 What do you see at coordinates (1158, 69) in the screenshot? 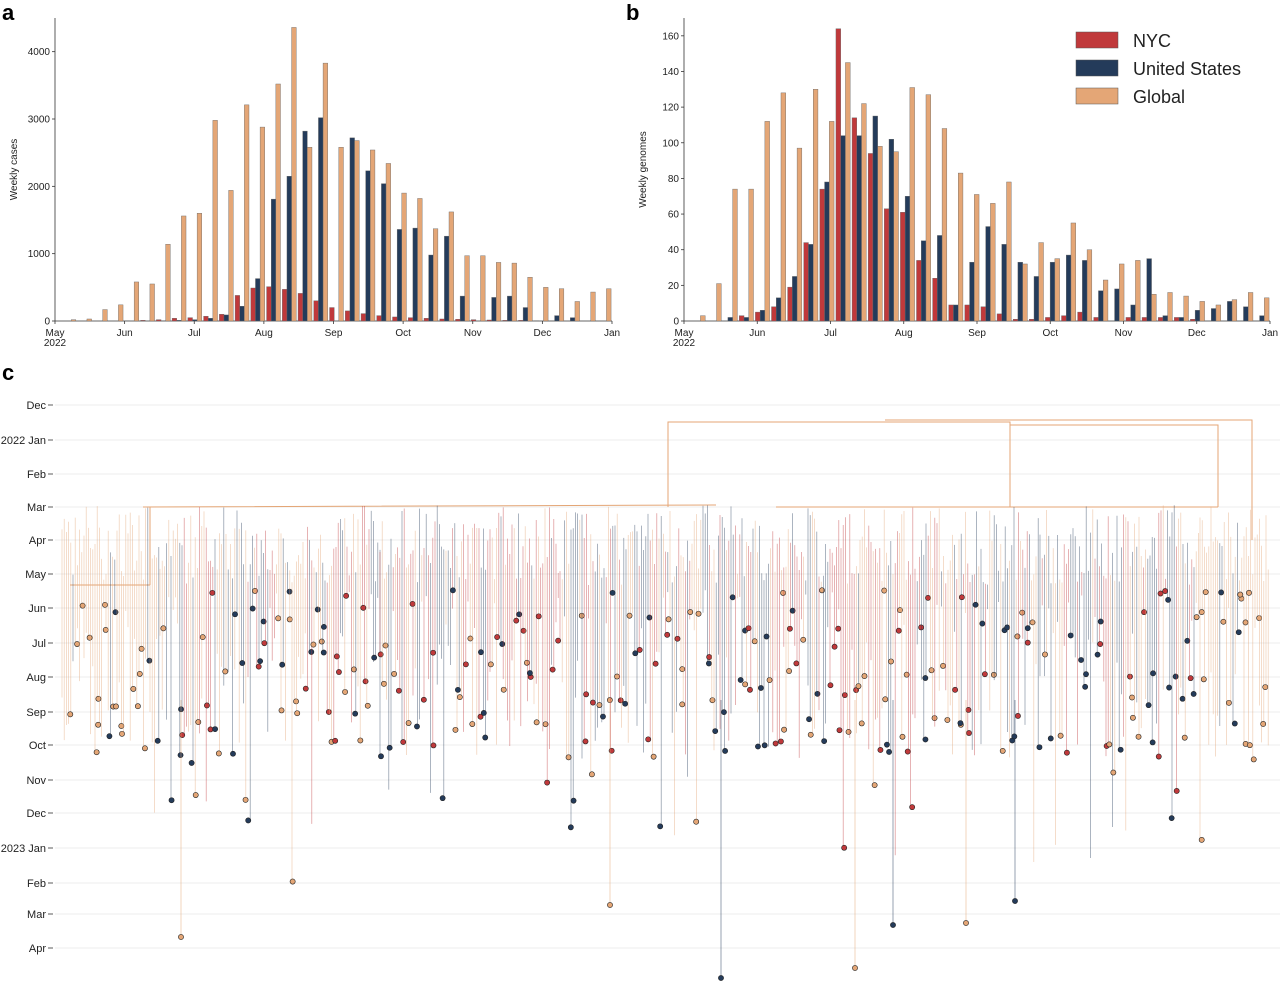
I see `legend: NYC United States Global` at bounding box center [1158, 69].